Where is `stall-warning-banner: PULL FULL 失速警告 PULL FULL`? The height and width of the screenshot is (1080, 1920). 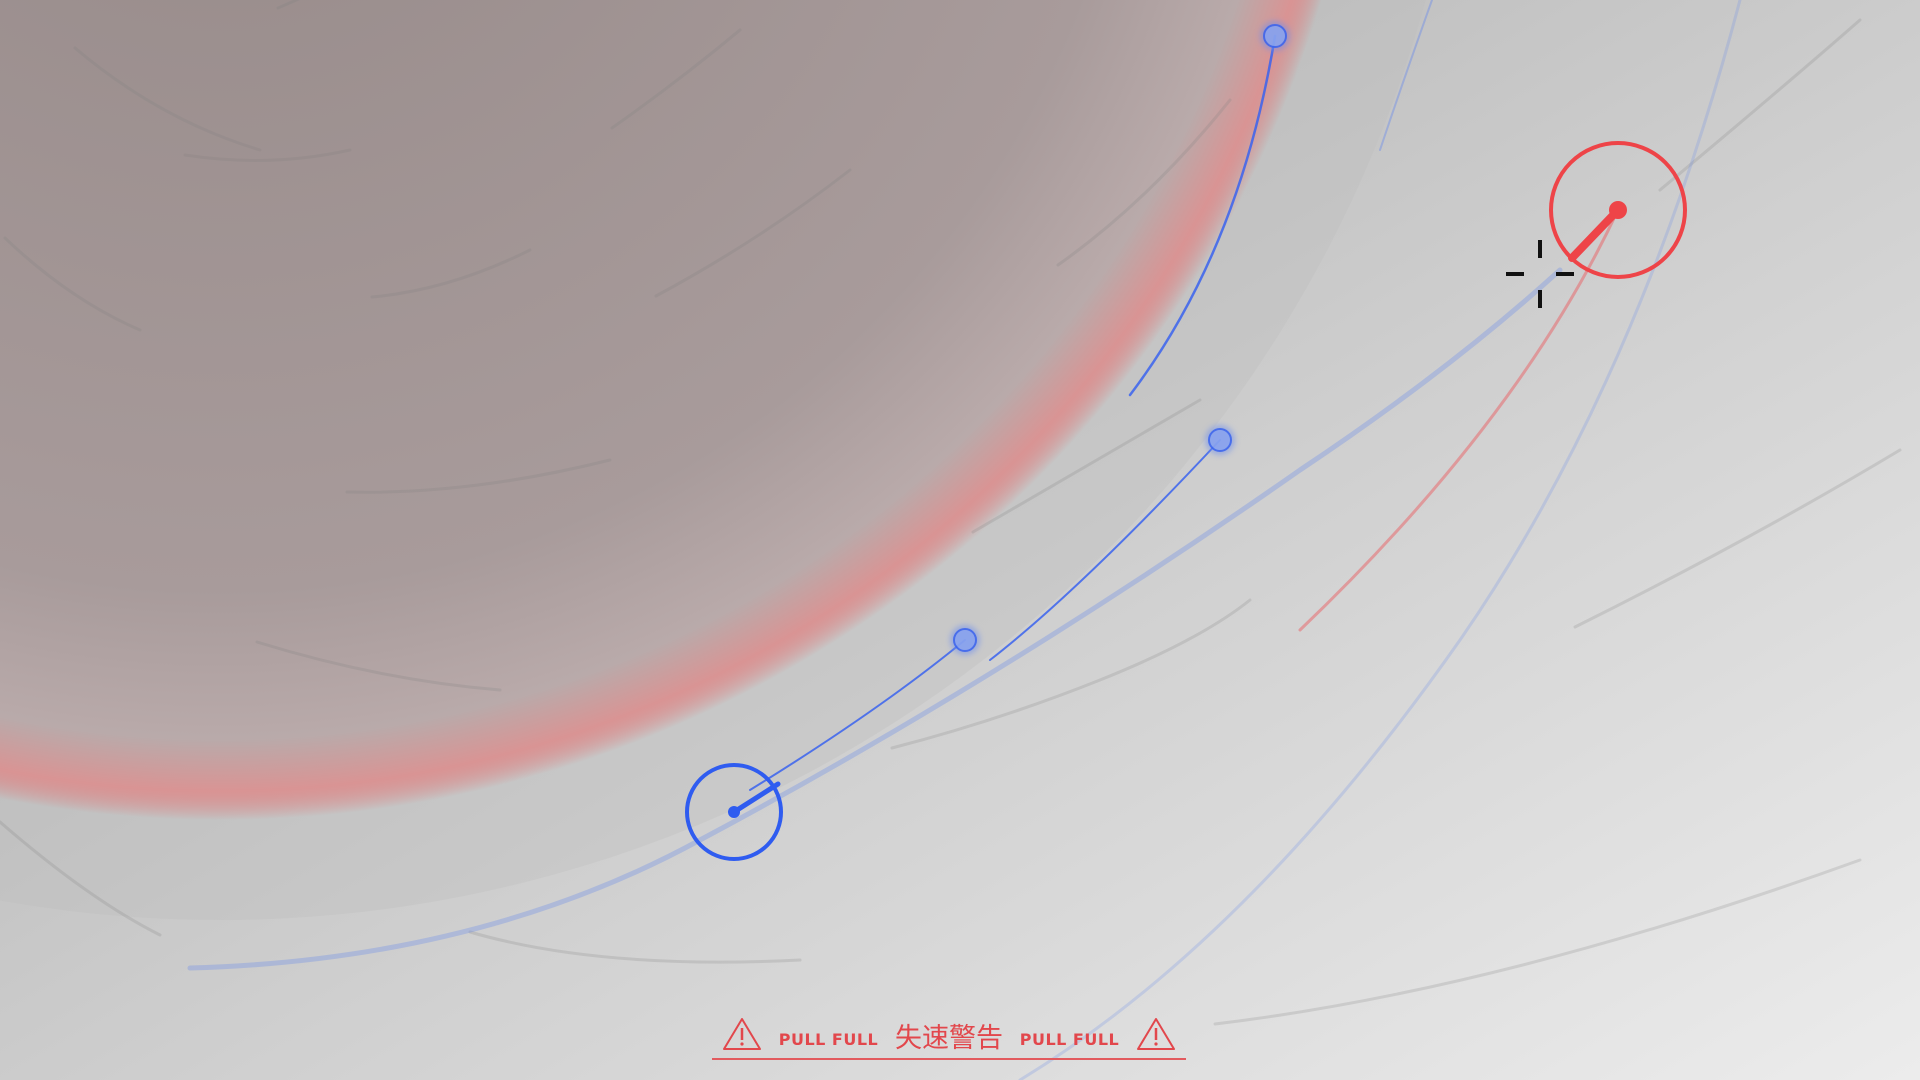
stall-warning-banner: PULL FULL 失速警告 PULL FULL is located at coordinates (949, 1038).